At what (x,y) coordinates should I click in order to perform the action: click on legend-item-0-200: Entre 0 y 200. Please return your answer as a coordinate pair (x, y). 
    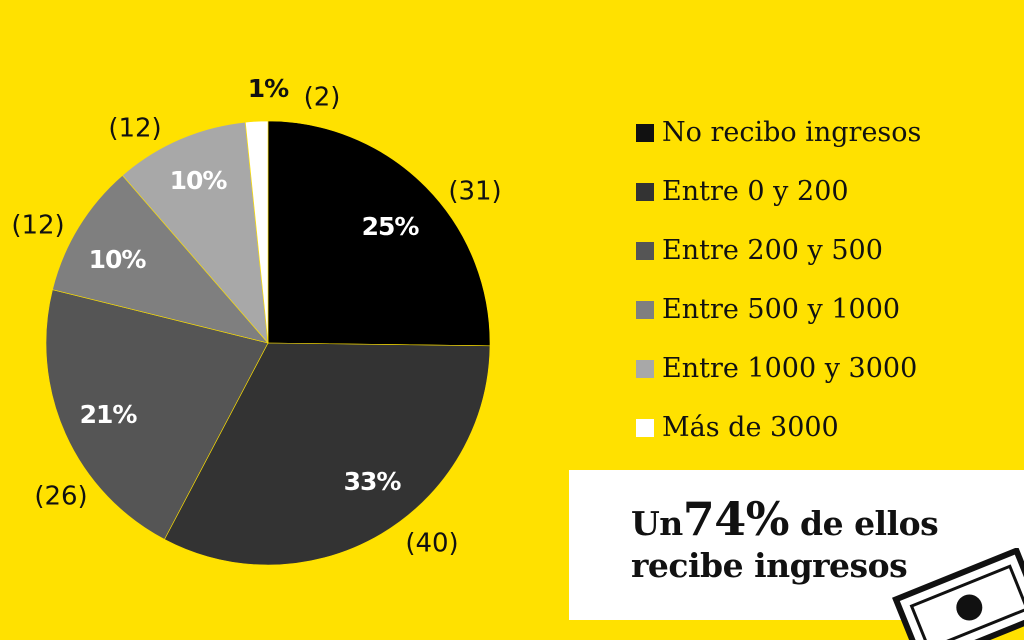
    Looking at the image, I should click on (778, 191).